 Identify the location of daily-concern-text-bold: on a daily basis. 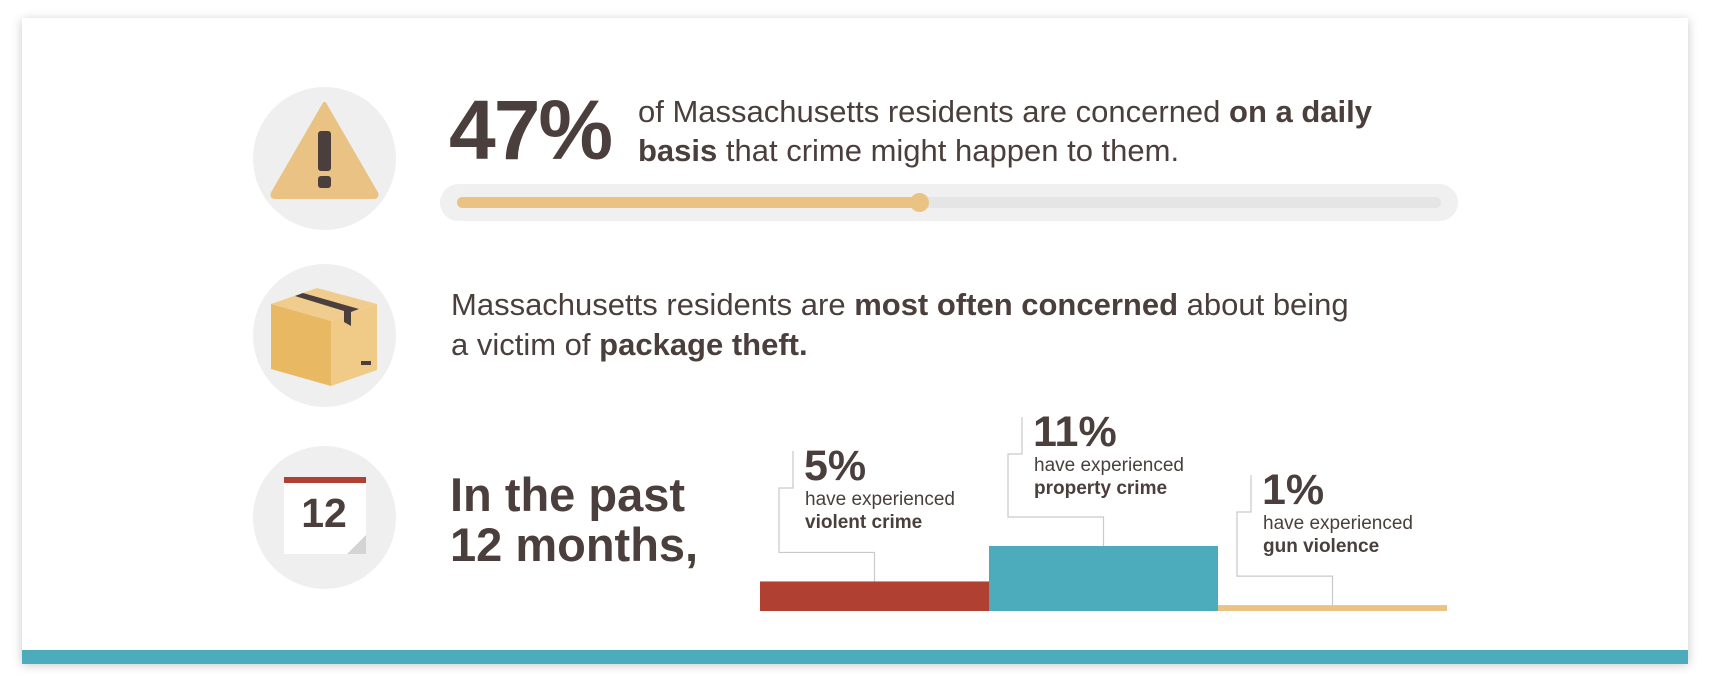
(1005, 131).